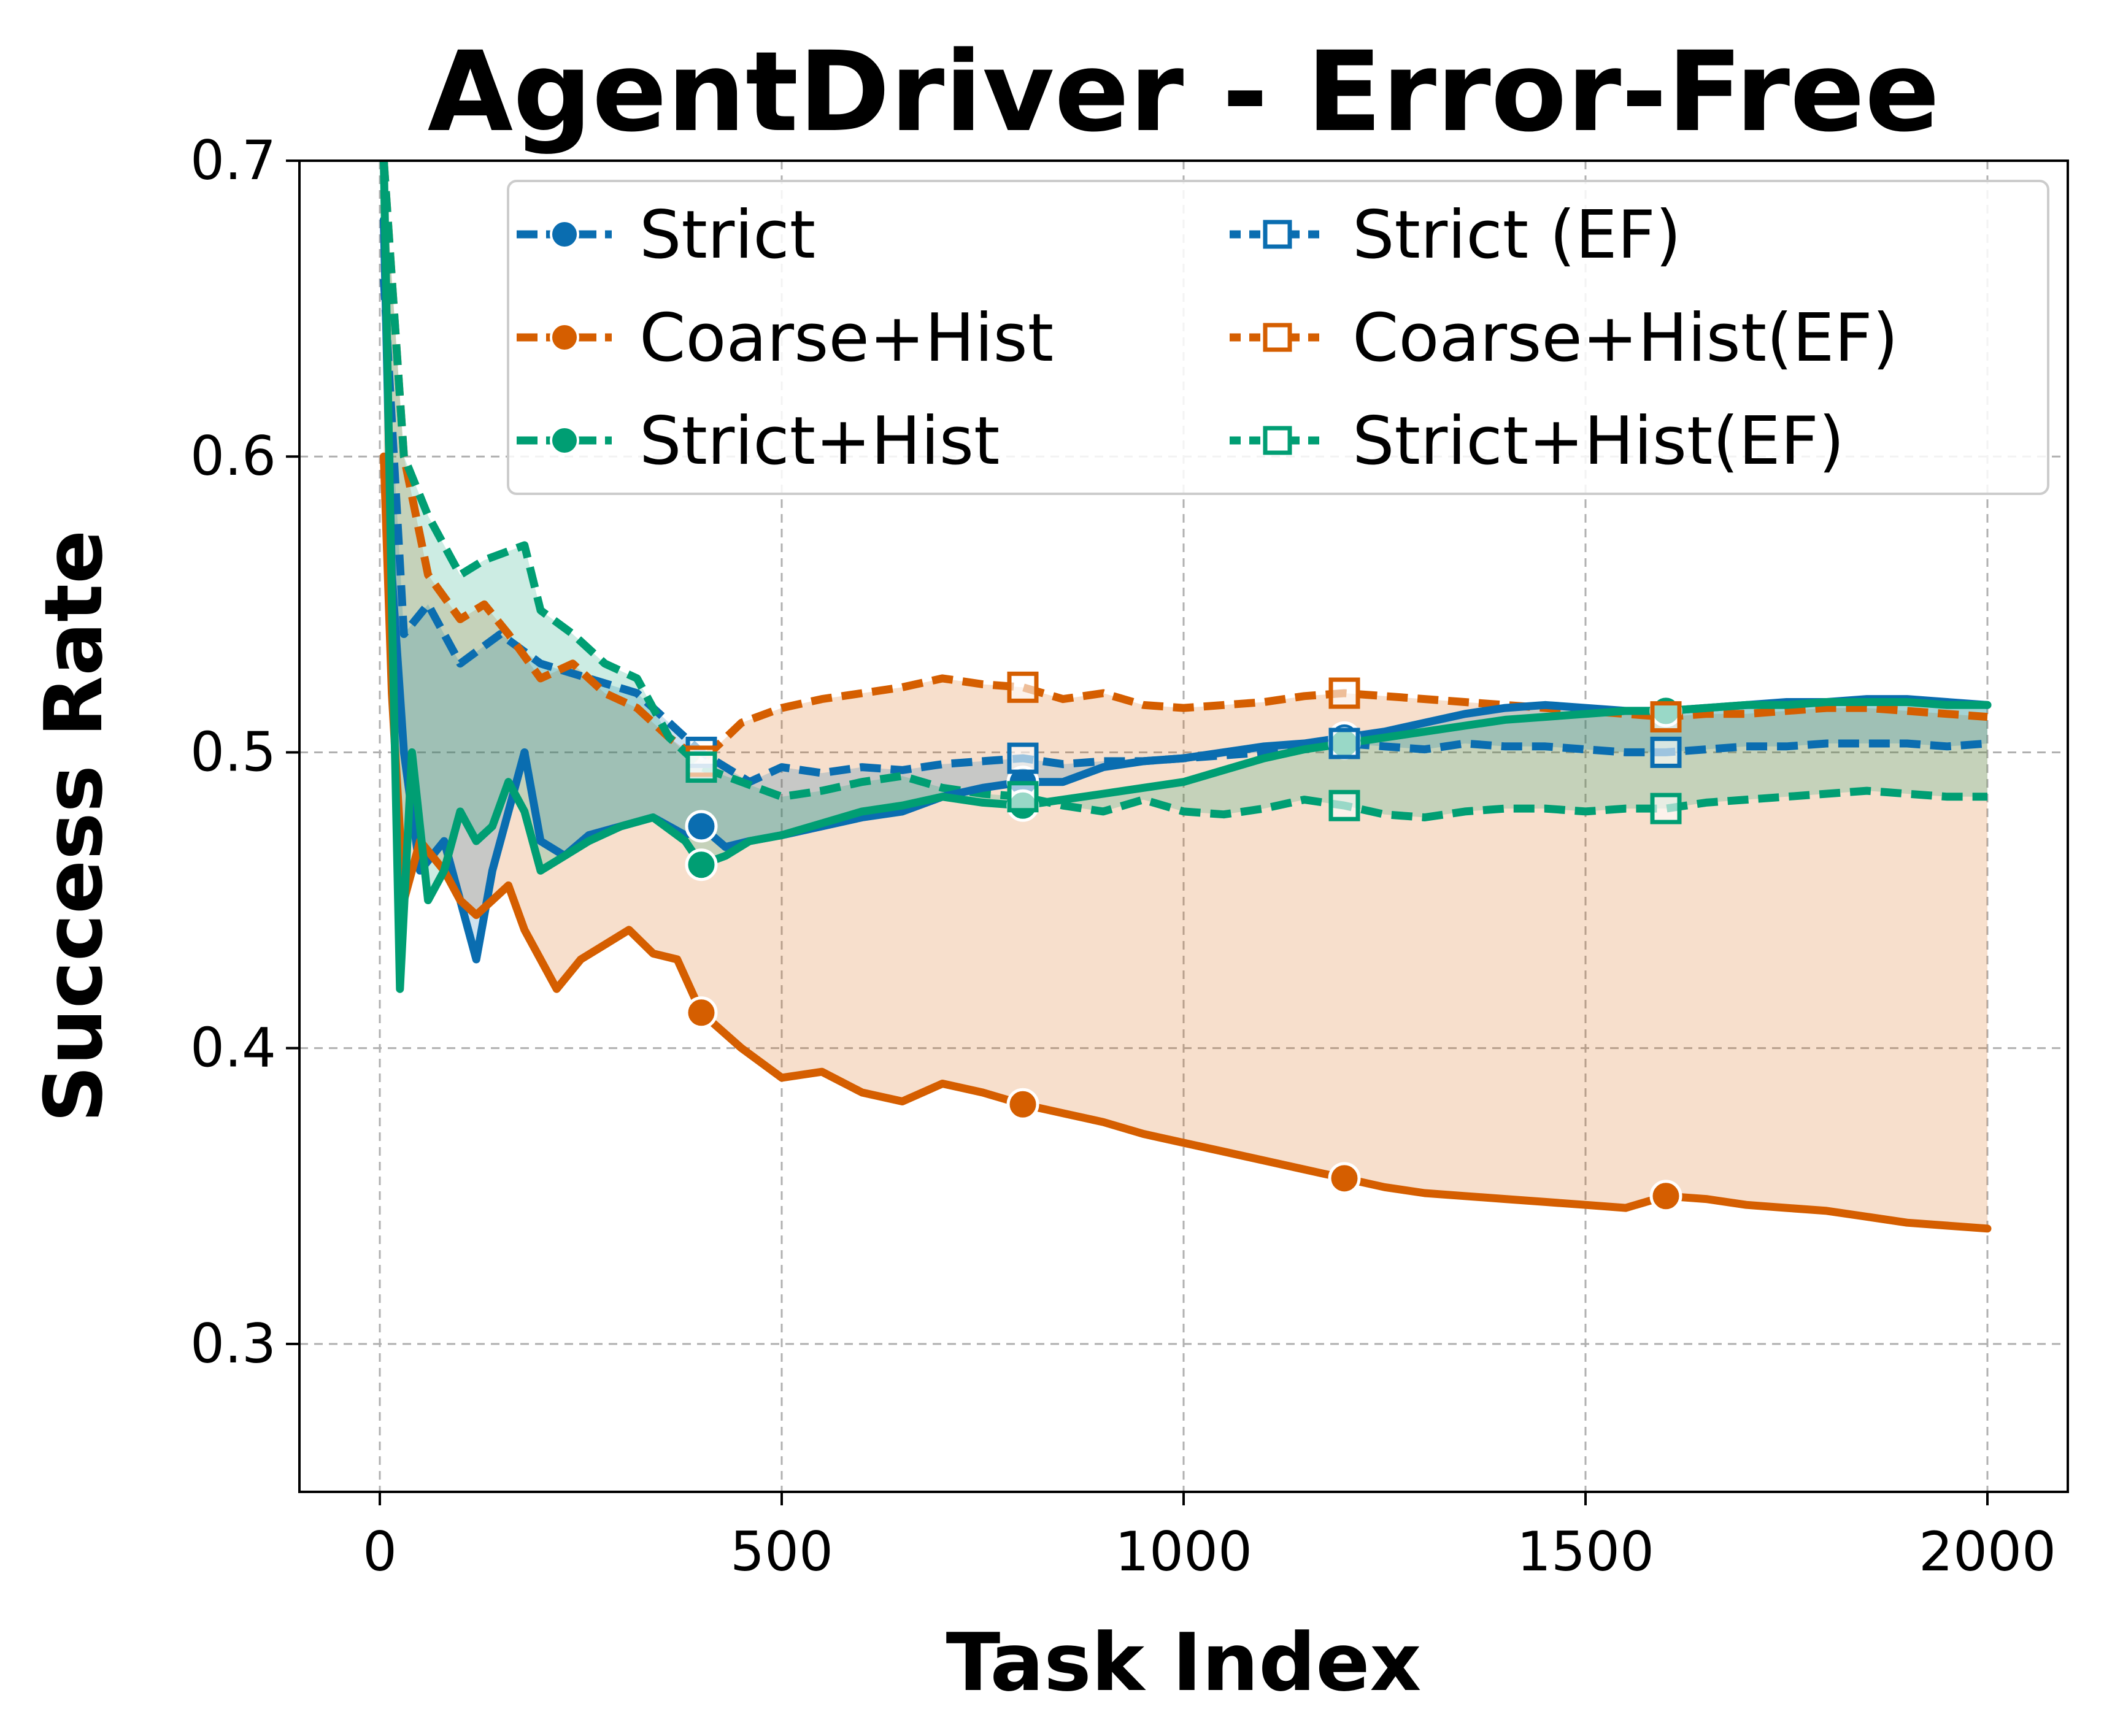 The image size is (2104, 1736). Describe the element at coordinates (233, 1048) in the screenshot. I see `y-tick-label: 0.4` at that location.